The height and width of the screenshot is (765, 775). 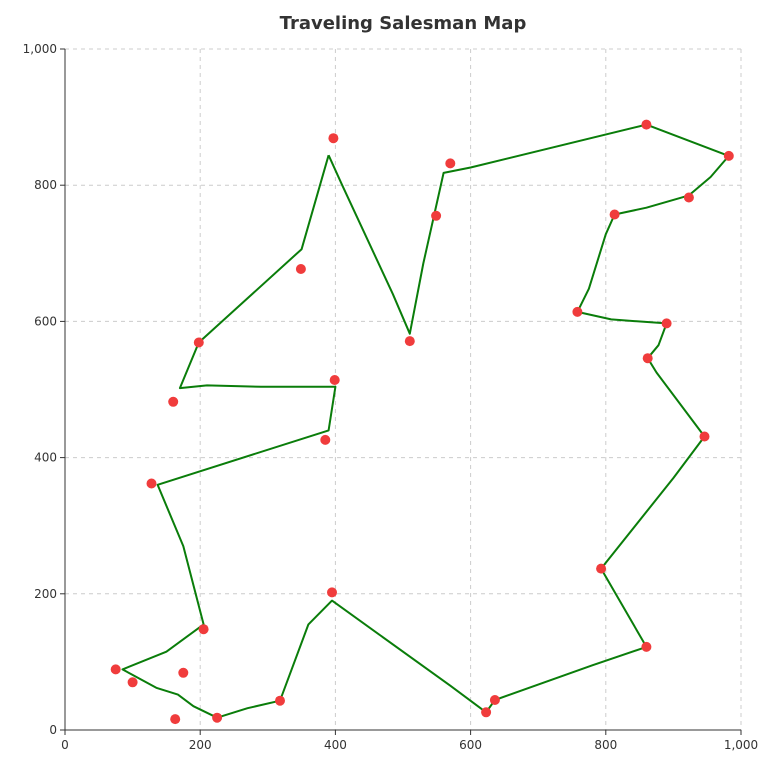 What do you see at coordinates (45, 458) in the screenshot?
I see `y-tick-label: 400` at bounding box center [45, 458].